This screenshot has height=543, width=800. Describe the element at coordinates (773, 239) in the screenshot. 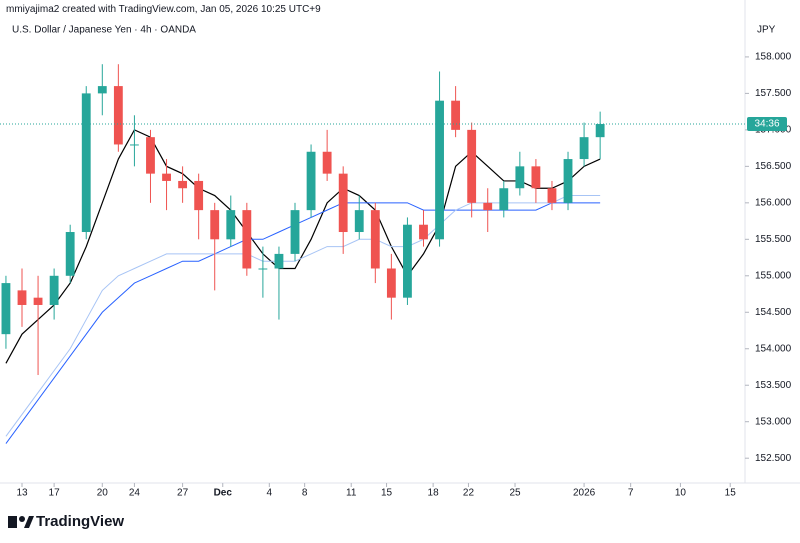

I see `y-tick-label: 155.500` at that location.